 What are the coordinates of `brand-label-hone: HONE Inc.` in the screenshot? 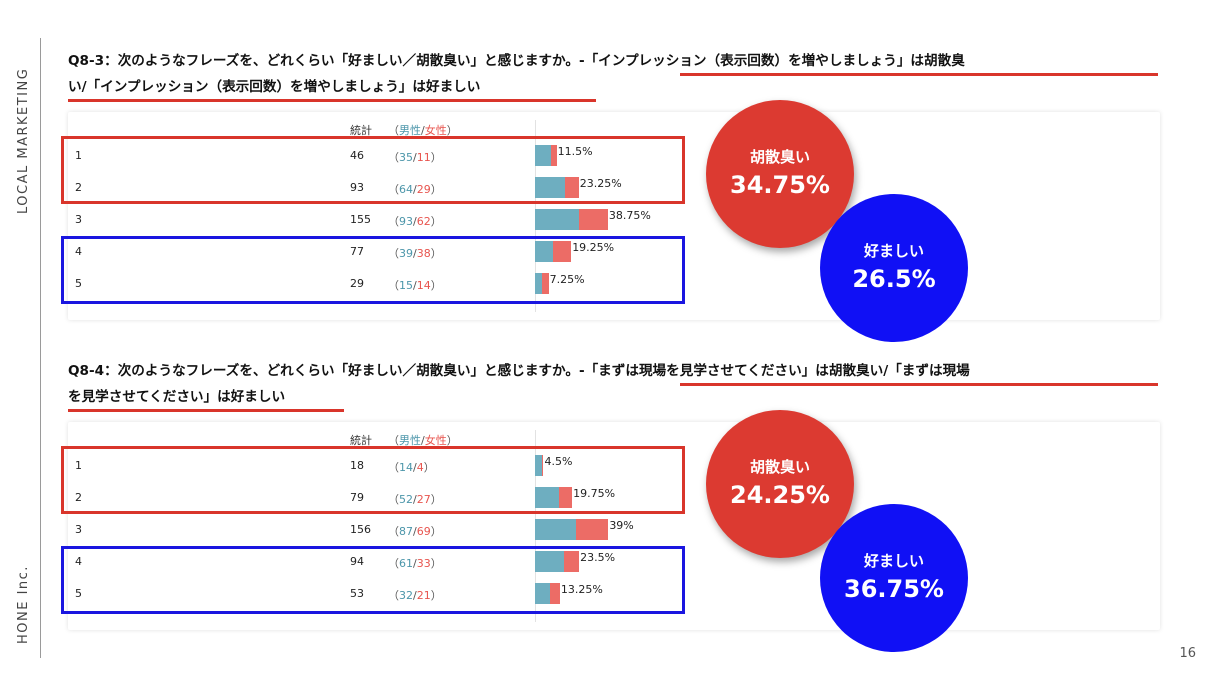 It's located at (23, 604).